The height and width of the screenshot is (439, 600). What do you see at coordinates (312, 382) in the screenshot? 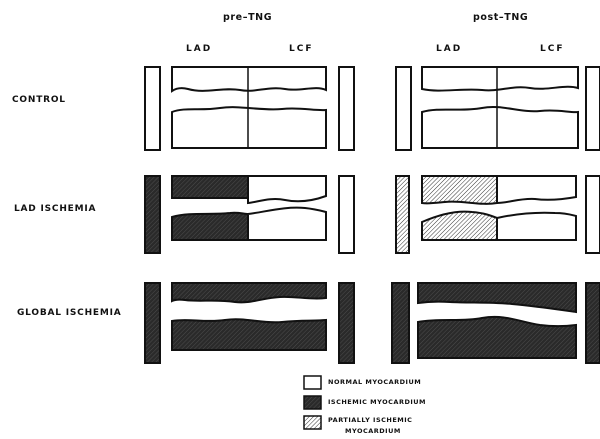
I see `legend-swatch-normal` at bounding box center [312, 382].